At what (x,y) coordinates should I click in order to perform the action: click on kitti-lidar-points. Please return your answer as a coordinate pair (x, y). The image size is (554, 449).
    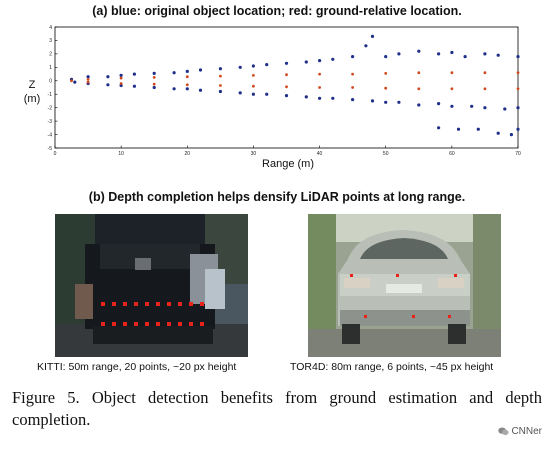
    Looking at the image, I should click on (152, 314).